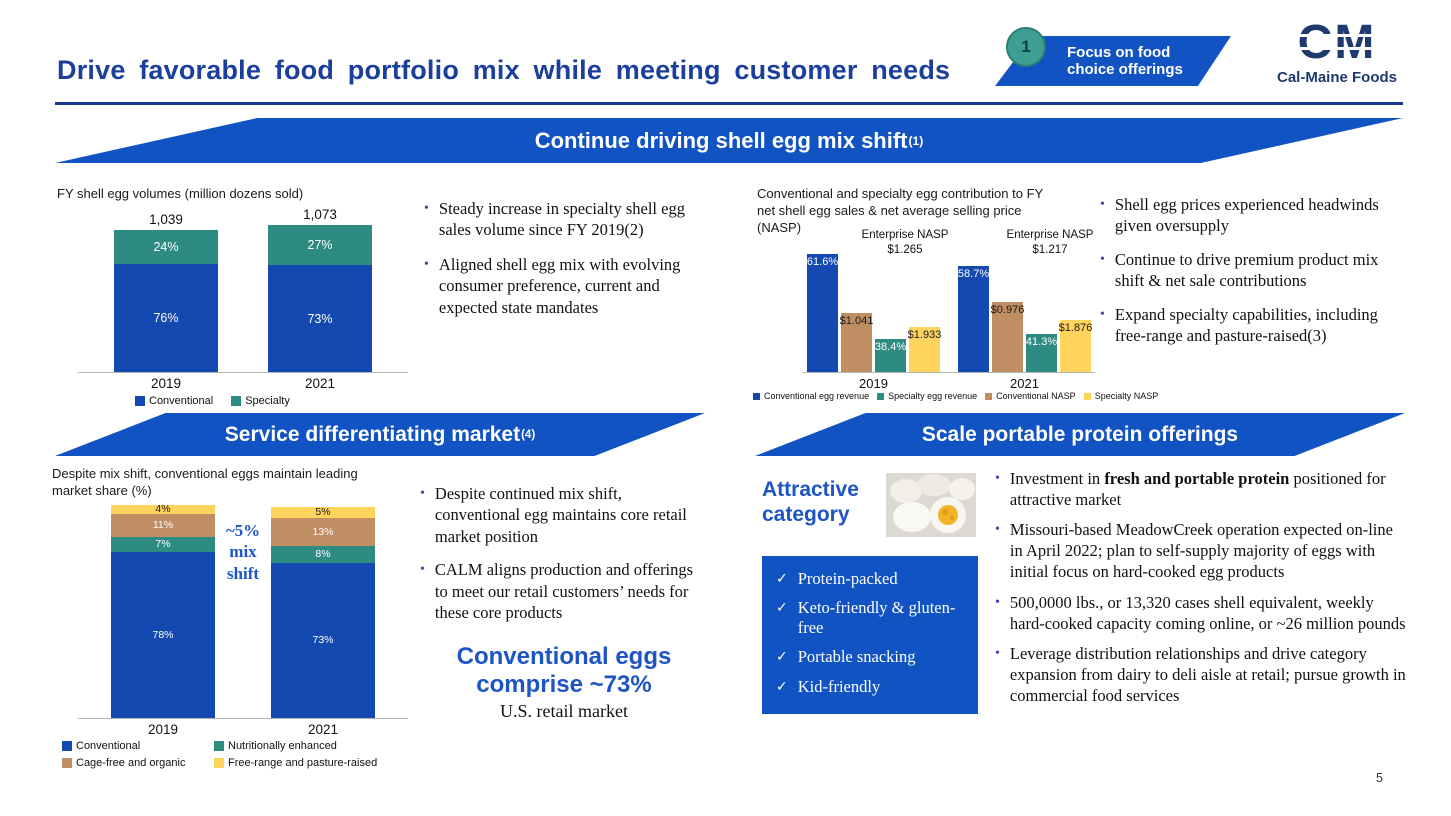  What do you see at coordinates (243, 383) in the screenshot?
I see `volumes-x-axis: 2019 2021` at bounding box center [243, 383].